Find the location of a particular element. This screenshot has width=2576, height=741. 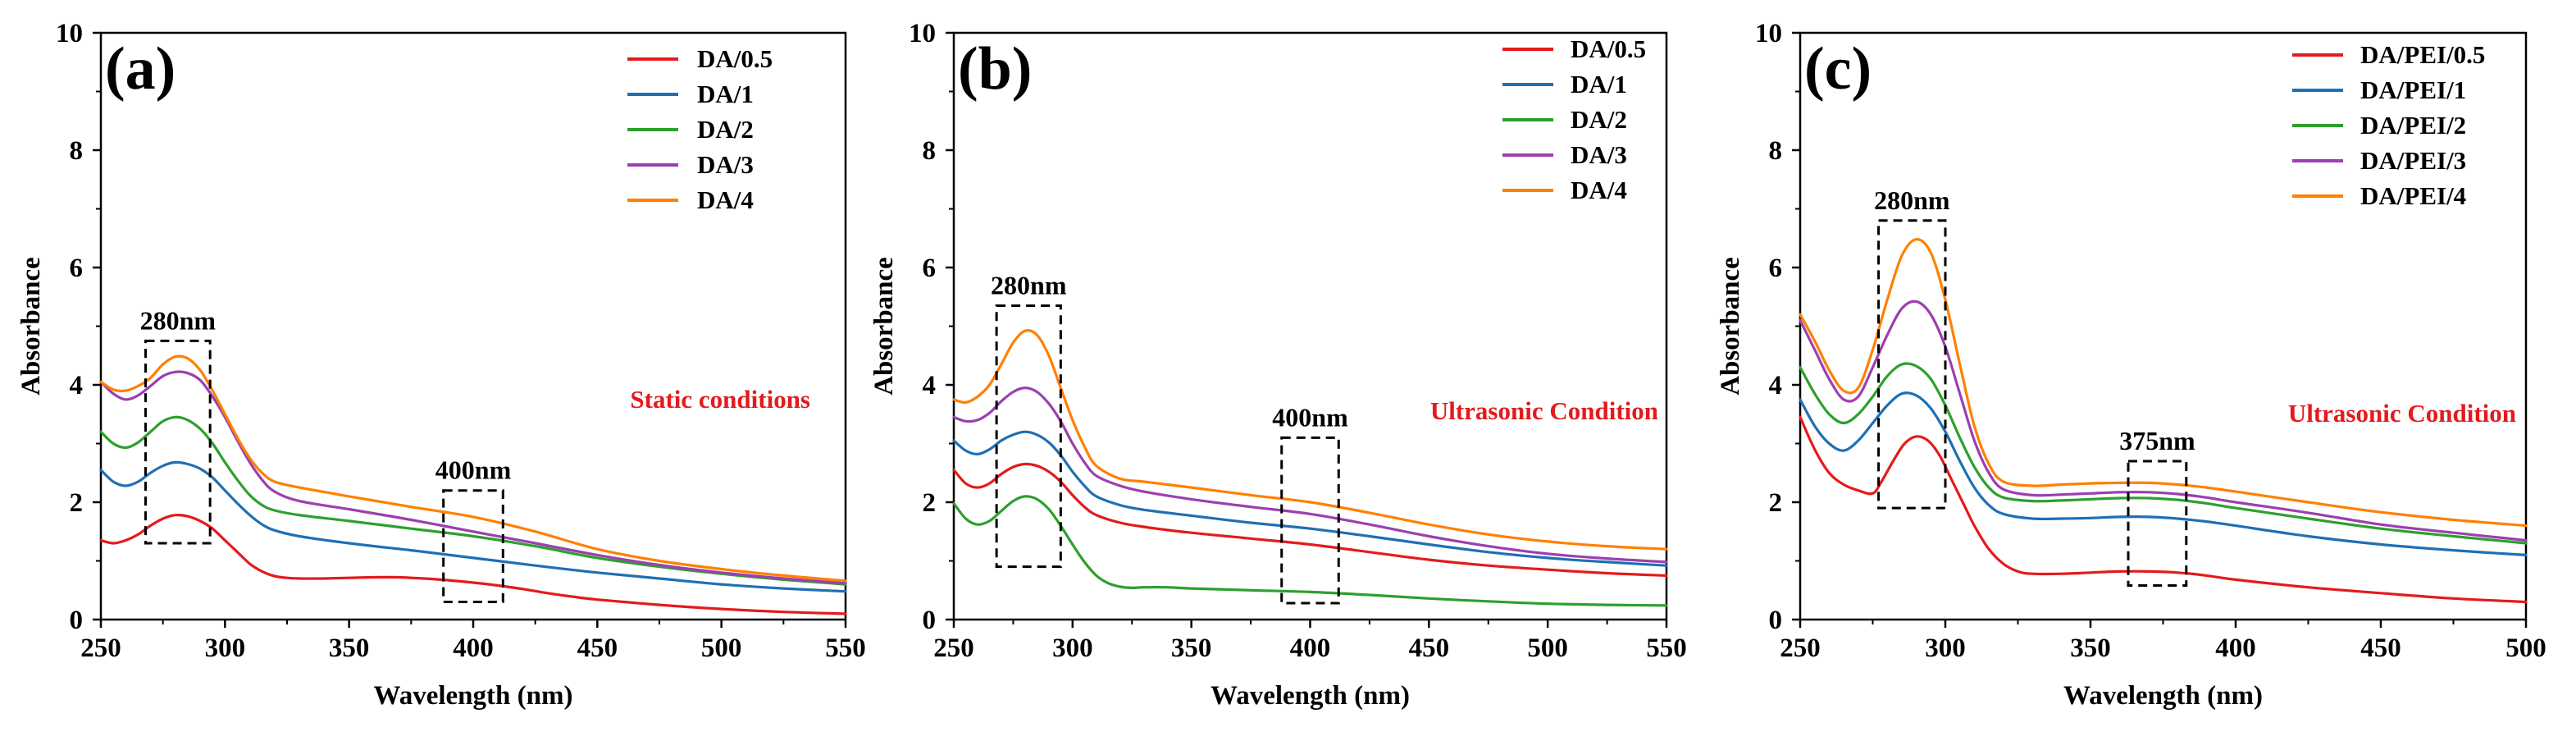

legend-label: DA/PEI/0.5 is located at coordinates (2422, 55).